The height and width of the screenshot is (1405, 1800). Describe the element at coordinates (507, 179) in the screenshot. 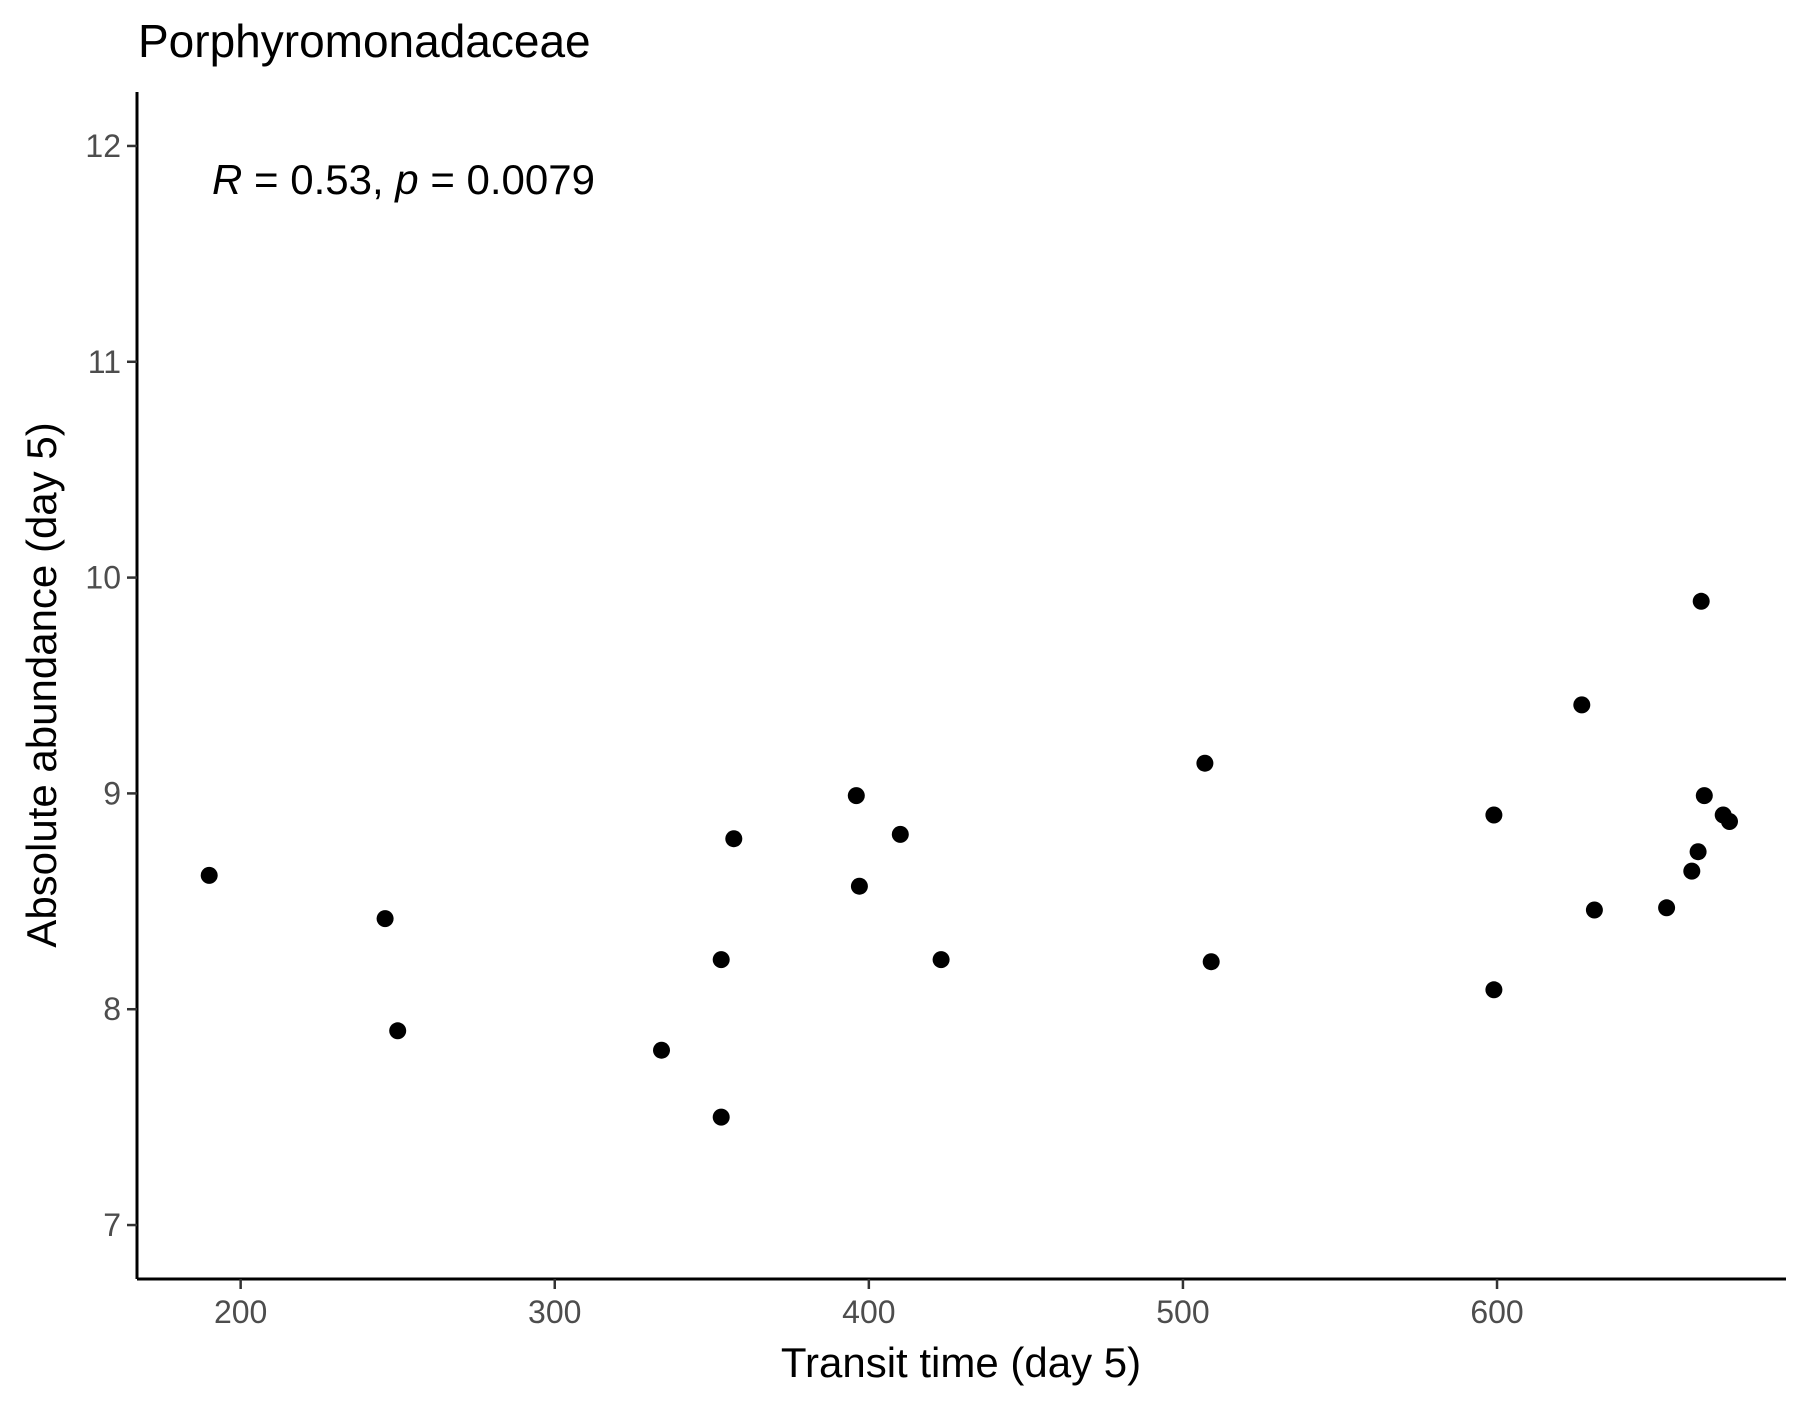

I see `p-value-text: = 0.0079` at that location.